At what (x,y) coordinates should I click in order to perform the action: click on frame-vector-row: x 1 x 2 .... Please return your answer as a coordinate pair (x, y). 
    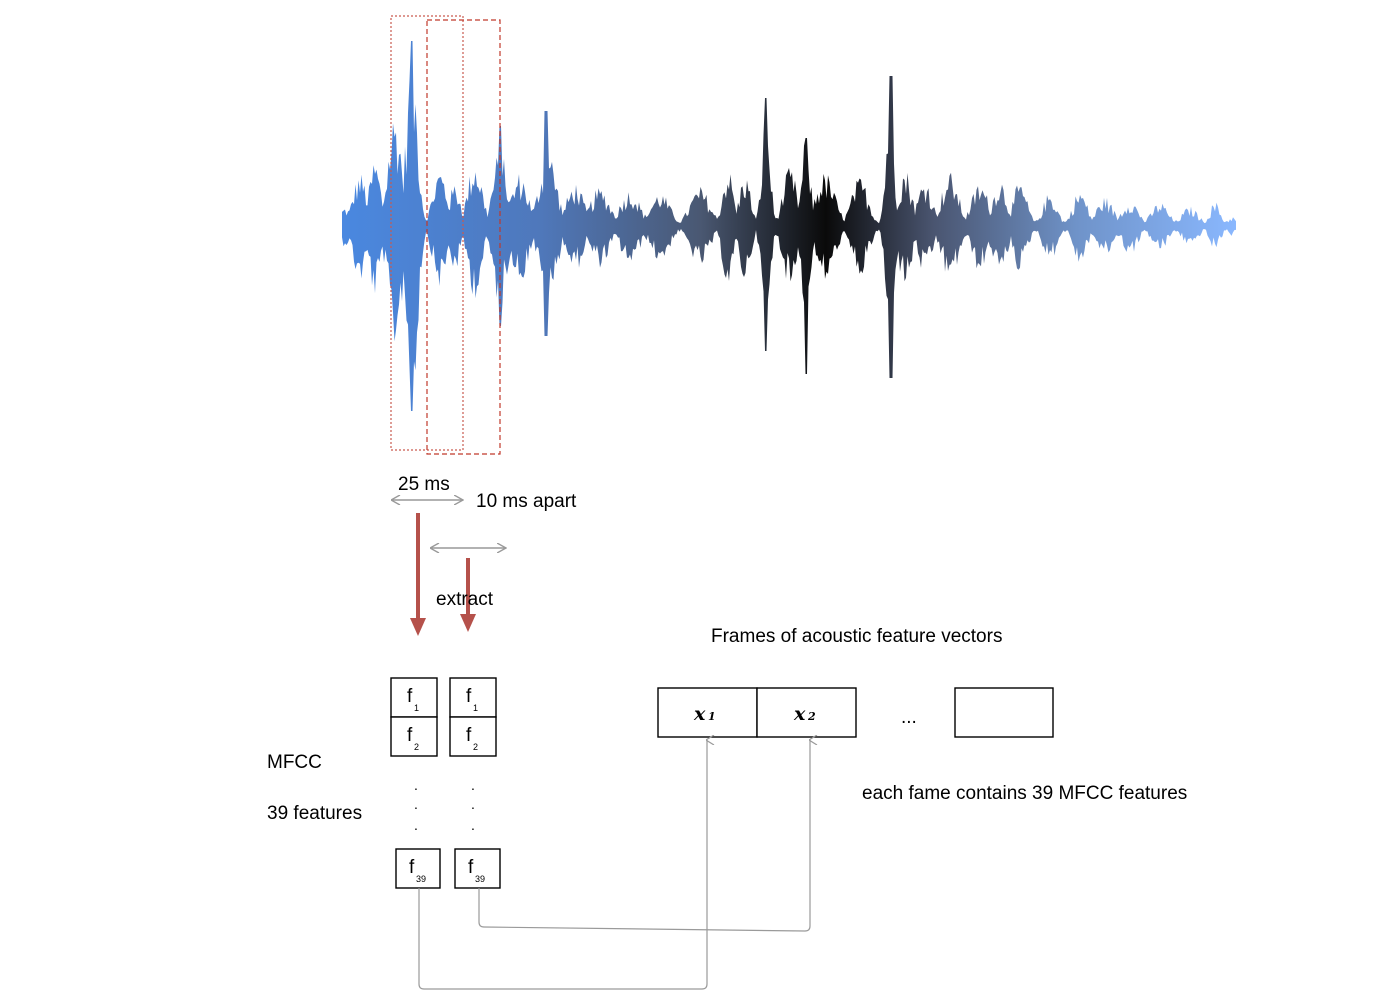
    Looking at the image, I should click on (855, 712).